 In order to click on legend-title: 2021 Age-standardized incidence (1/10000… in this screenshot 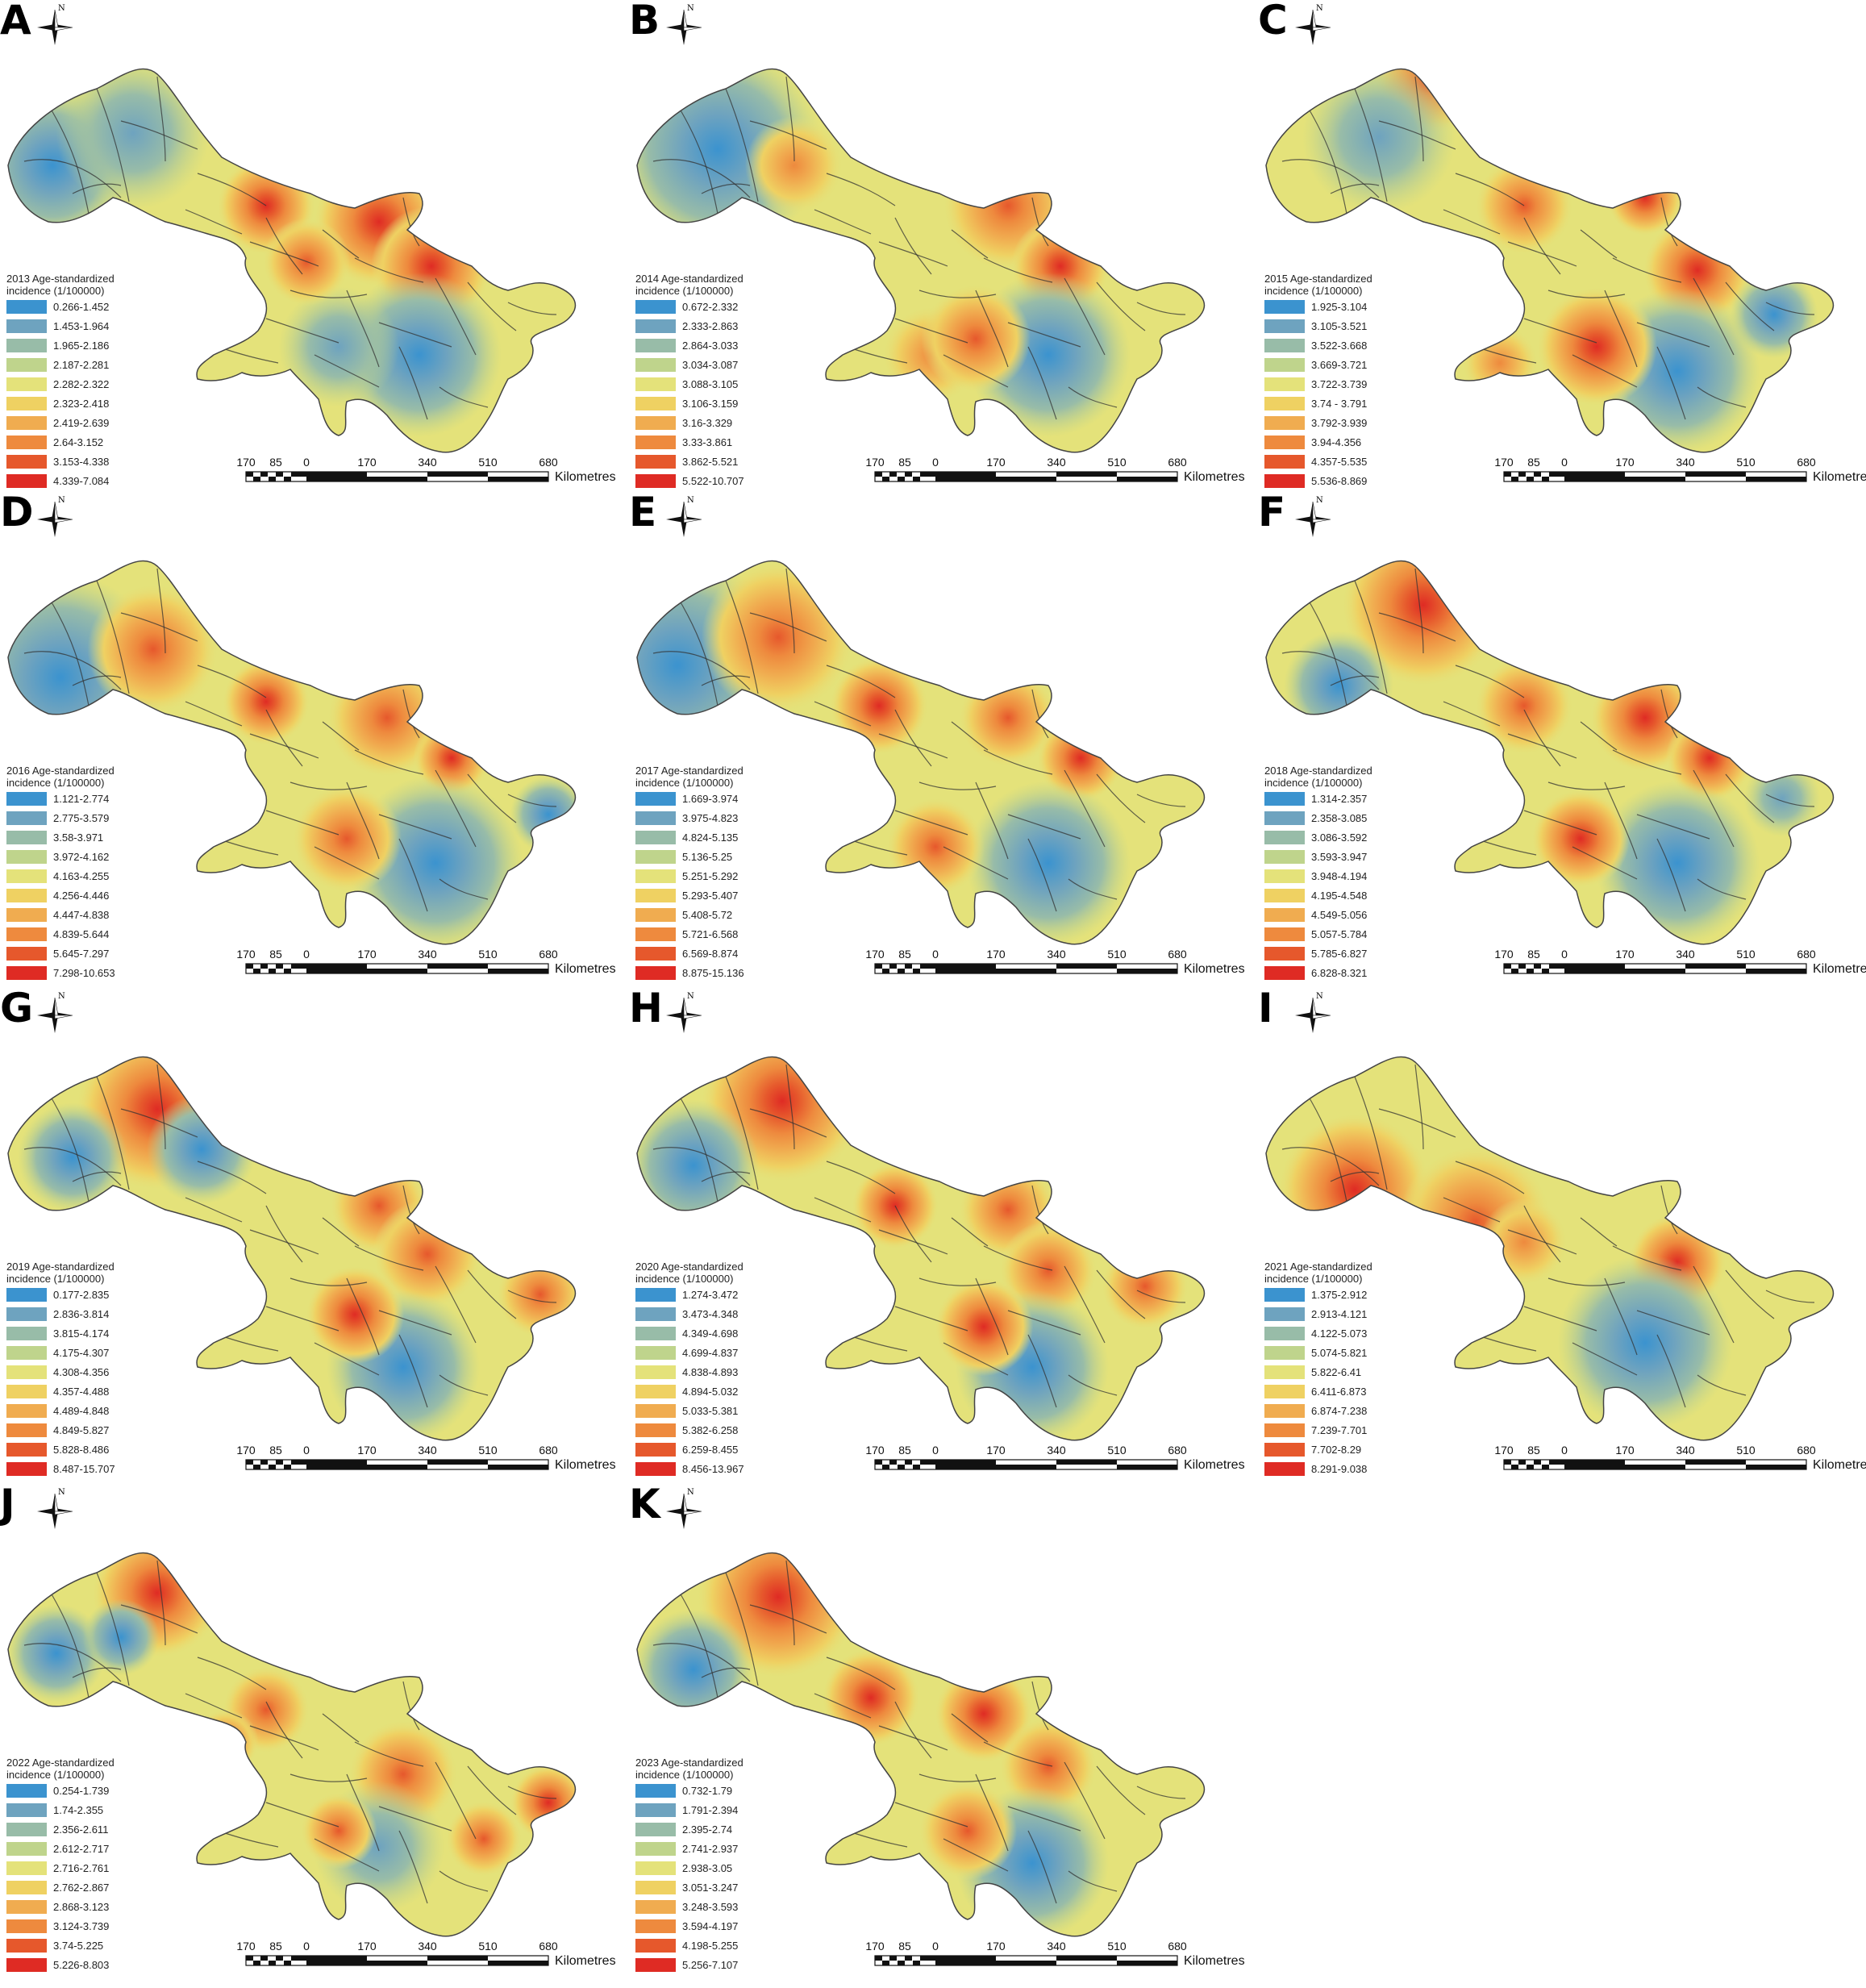, I will do `click(1318, 1273)`.